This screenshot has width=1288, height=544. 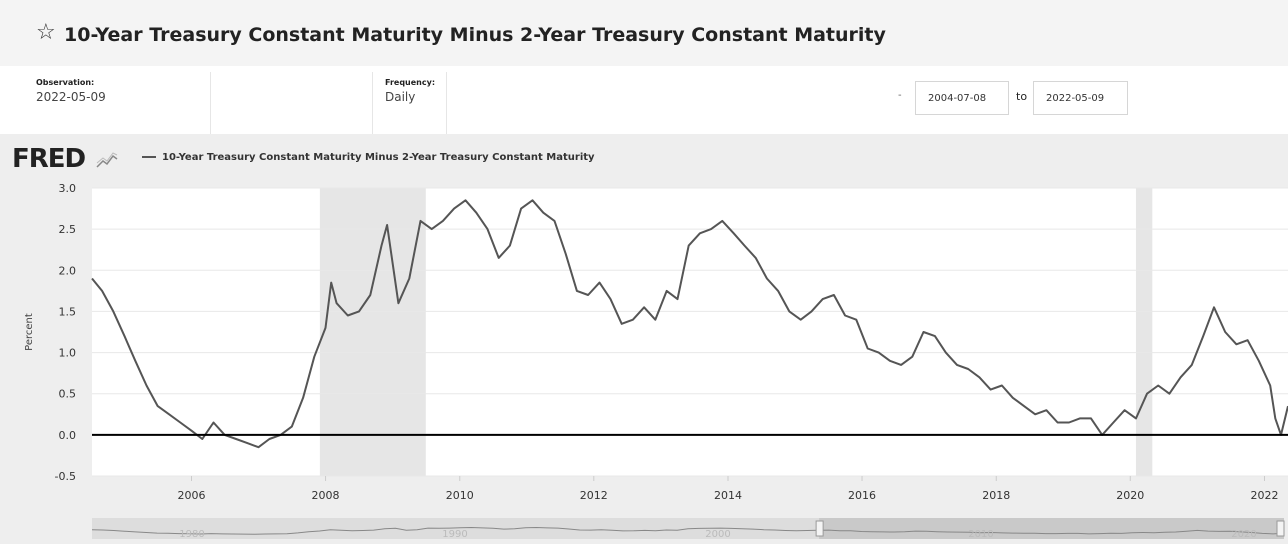 I want to click on end-date-input, so click(x=1080, y=98).